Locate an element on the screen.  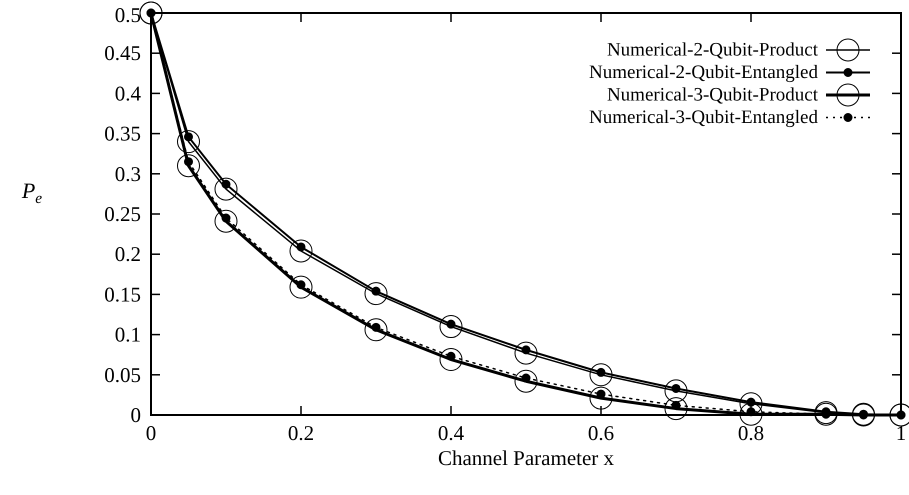
y-tick-label: 0.3 is located at coordinates (127, 174).